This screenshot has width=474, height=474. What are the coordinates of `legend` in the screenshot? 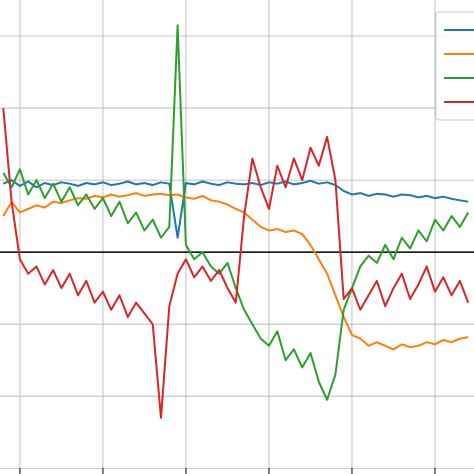 It's located at (454, 66).